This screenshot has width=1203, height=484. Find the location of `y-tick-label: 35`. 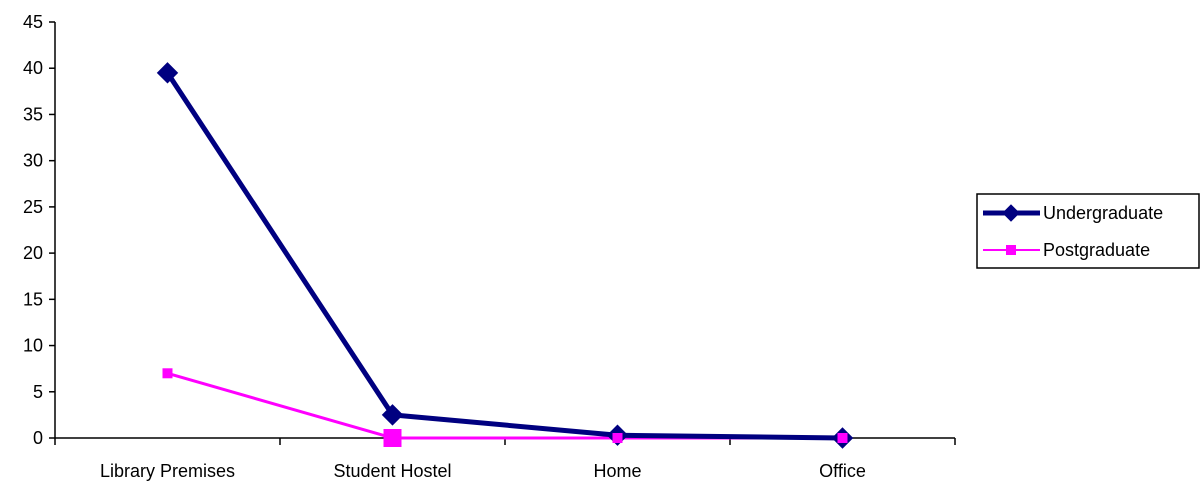

y-tick-label: 35 is located at coordinates (33, 114).